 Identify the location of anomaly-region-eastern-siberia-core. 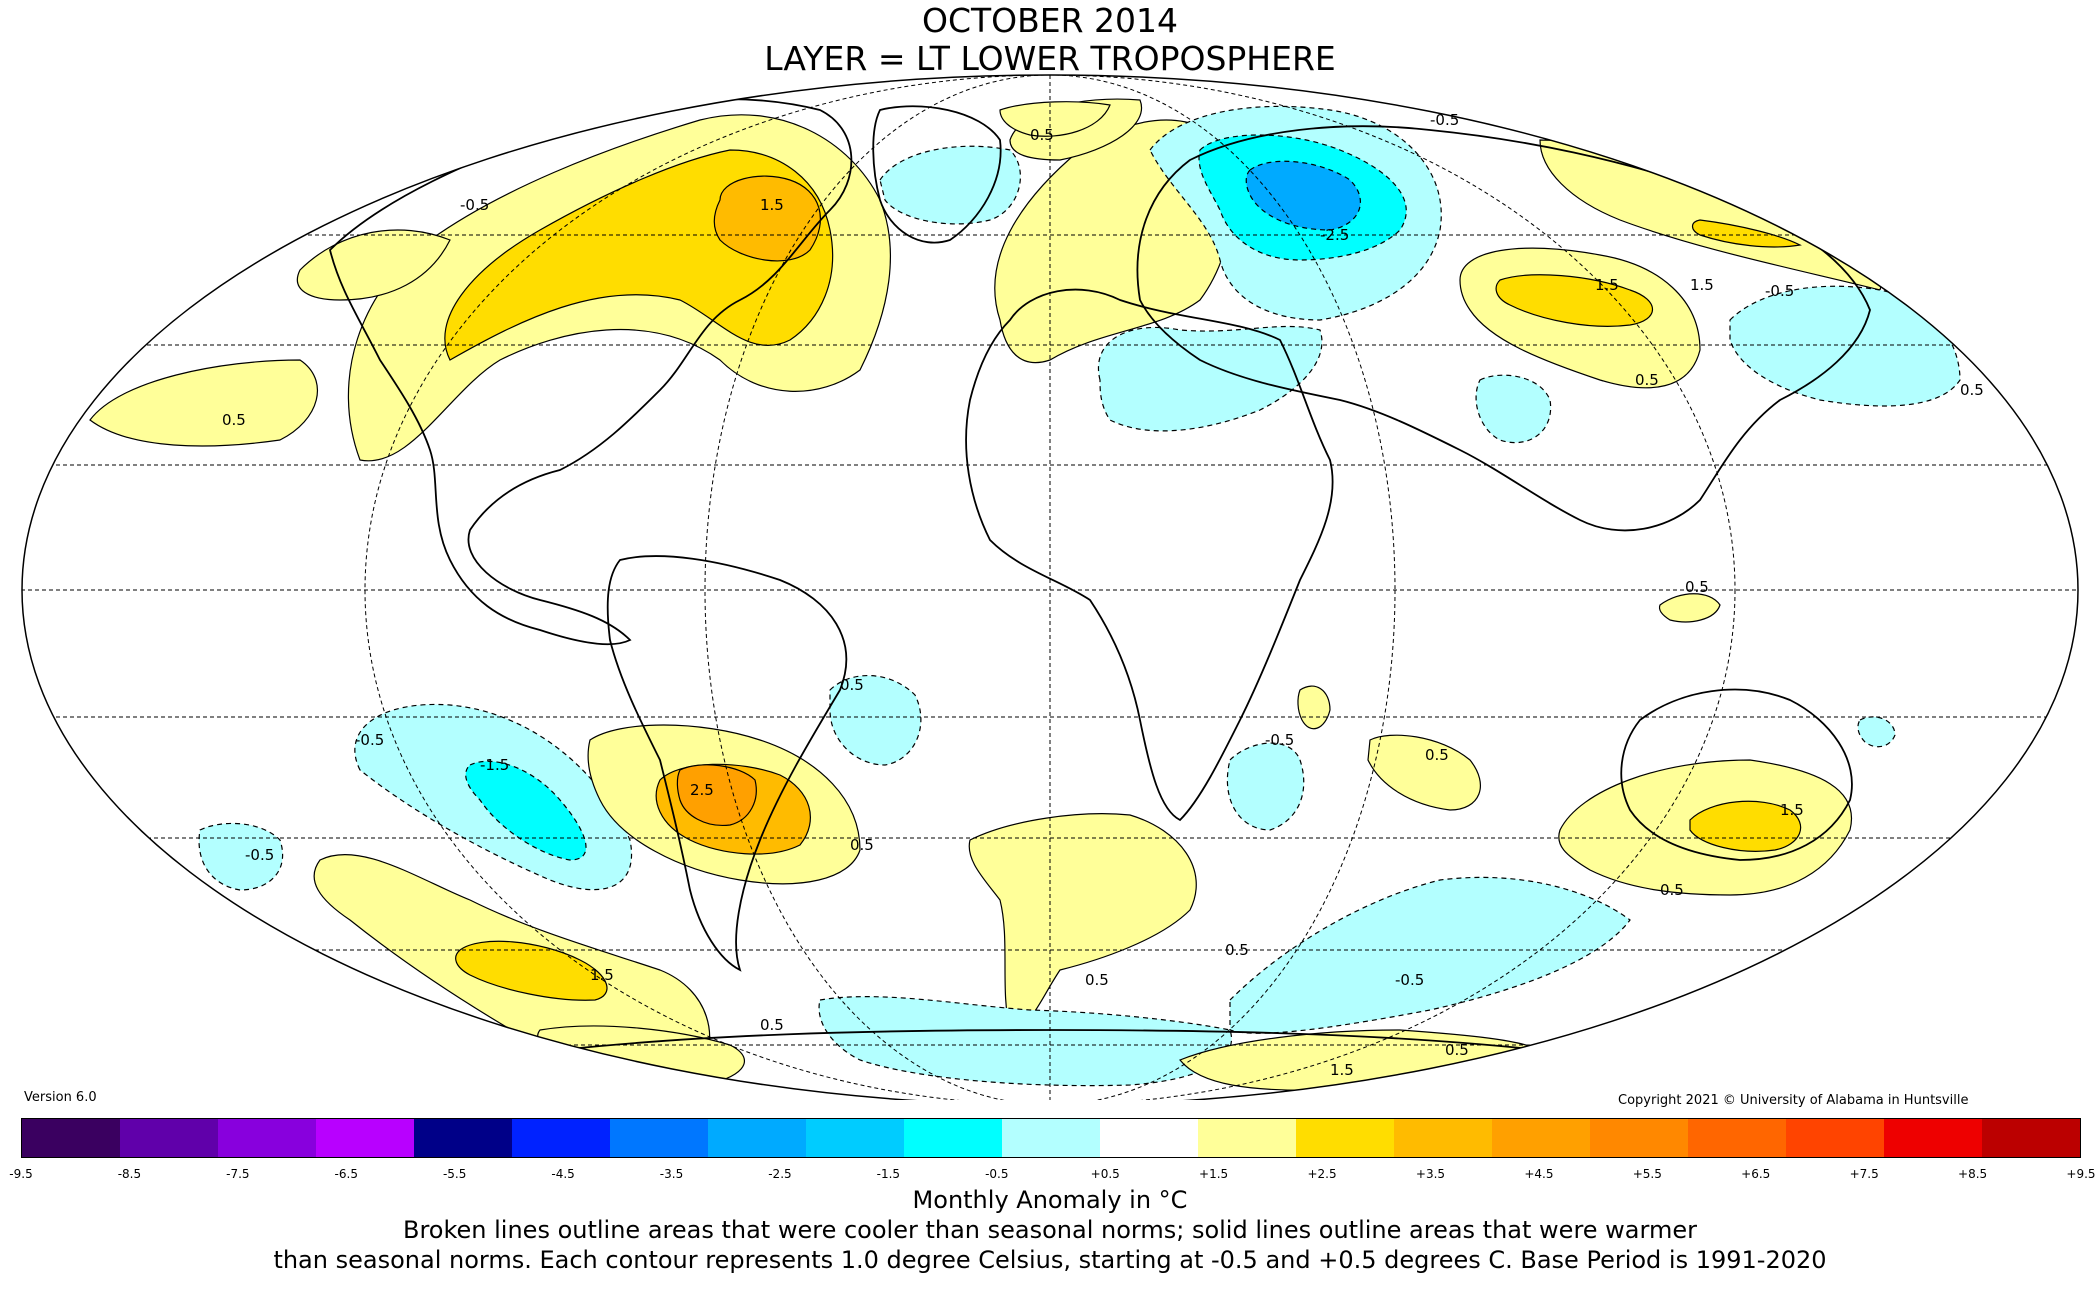
(1746, 233).